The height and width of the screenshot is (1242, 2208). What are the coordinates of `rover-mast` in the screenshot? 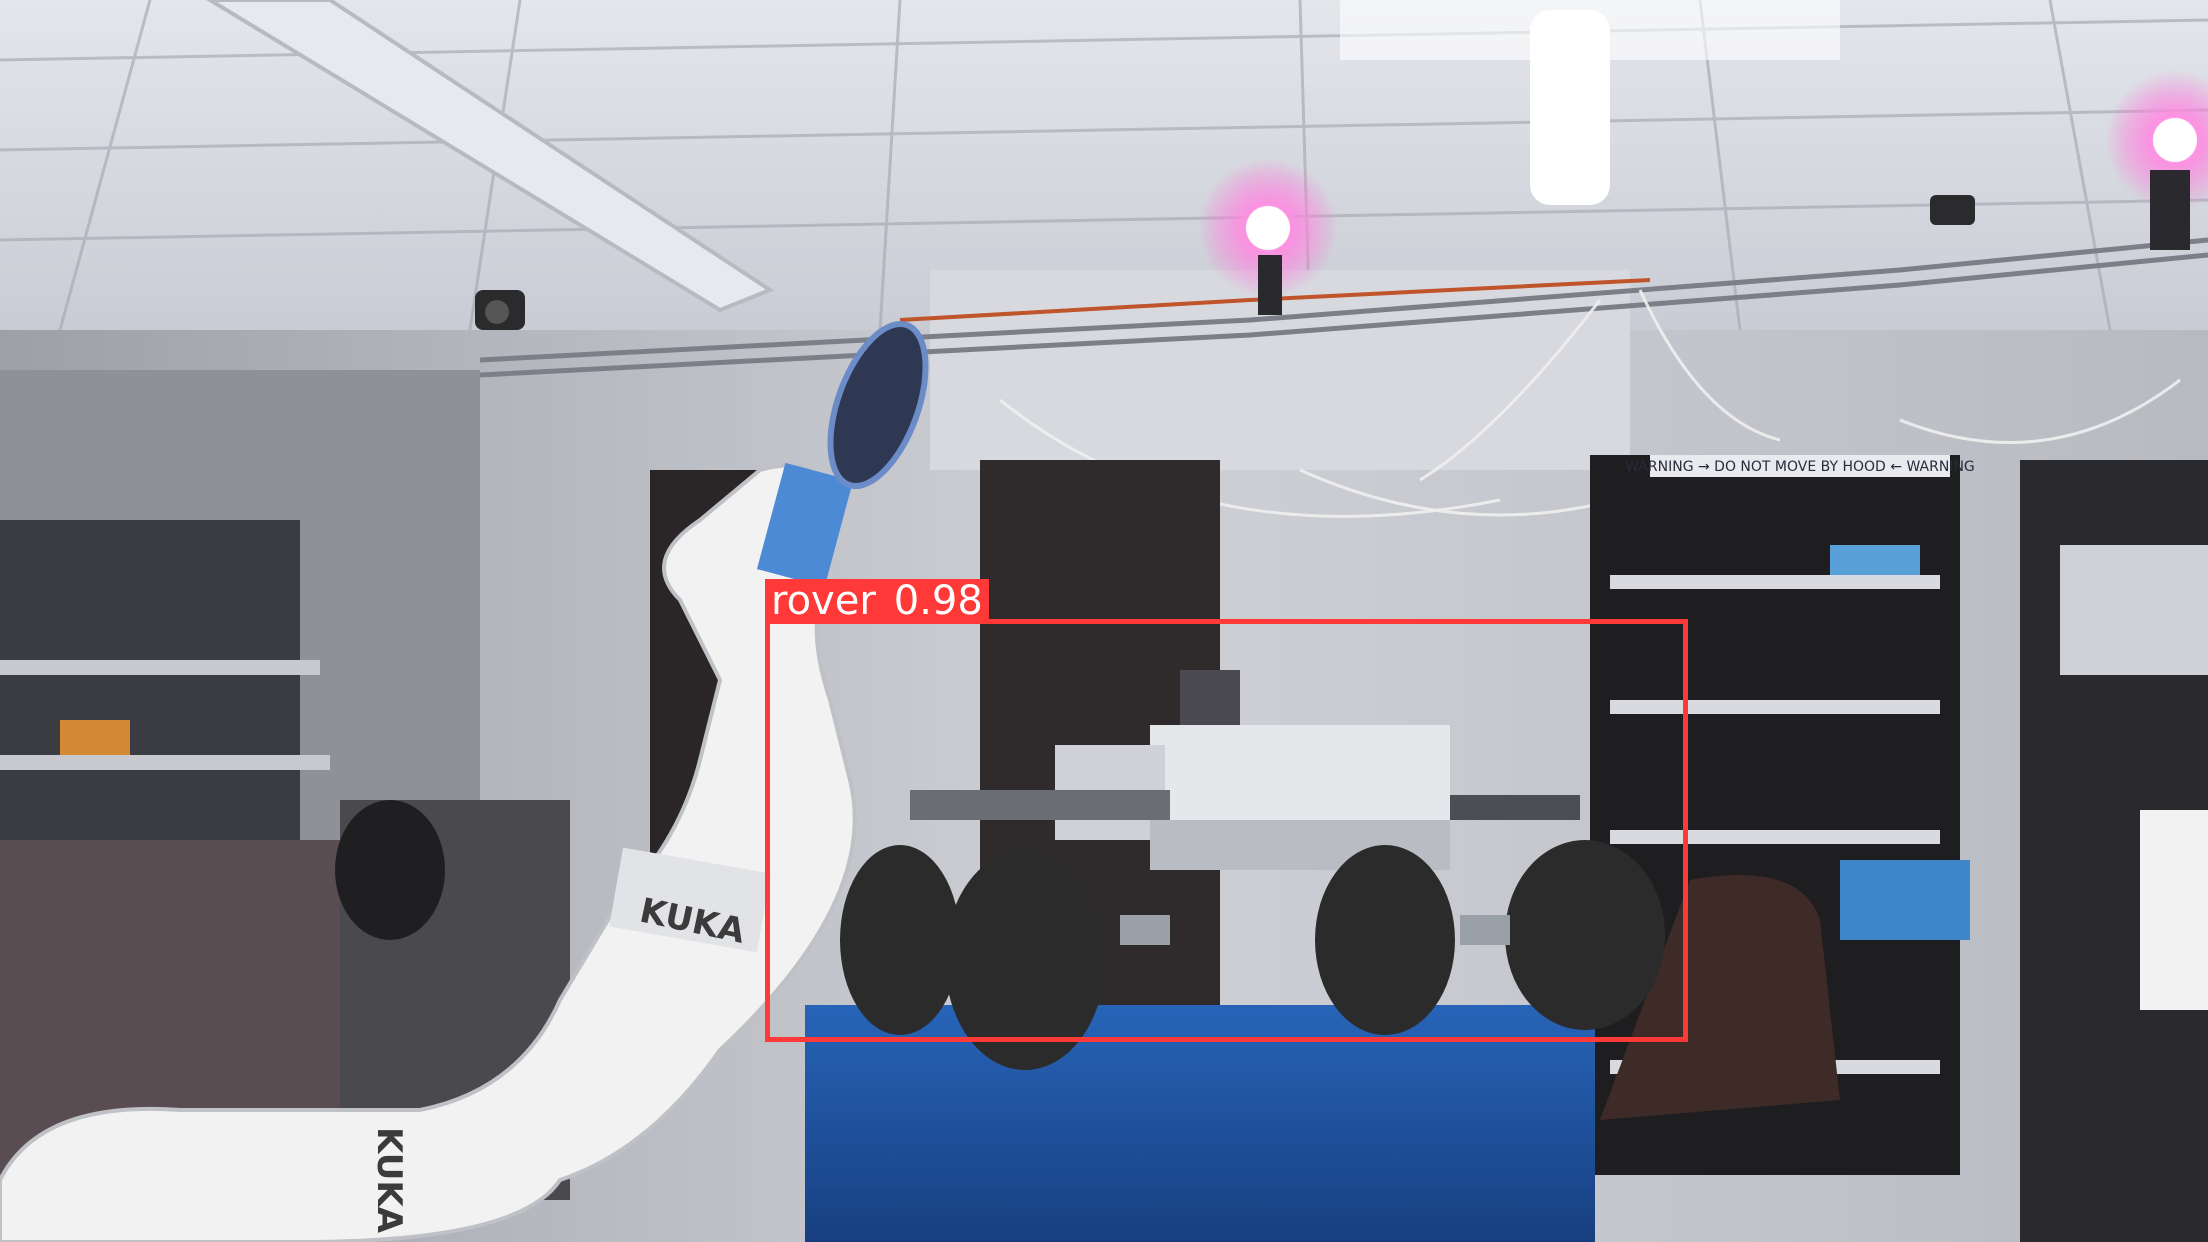 It's located at (1210, 697).